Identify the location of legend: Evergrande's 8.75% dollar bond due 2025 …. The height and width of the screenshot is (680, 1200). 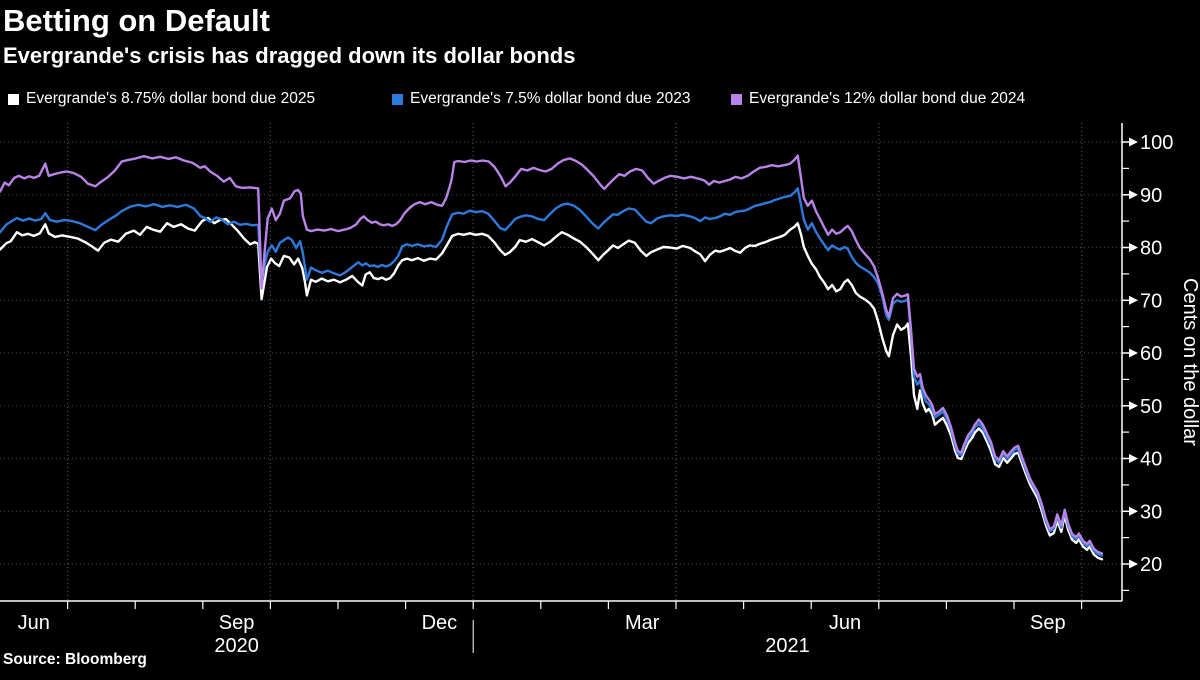
(600, 101).